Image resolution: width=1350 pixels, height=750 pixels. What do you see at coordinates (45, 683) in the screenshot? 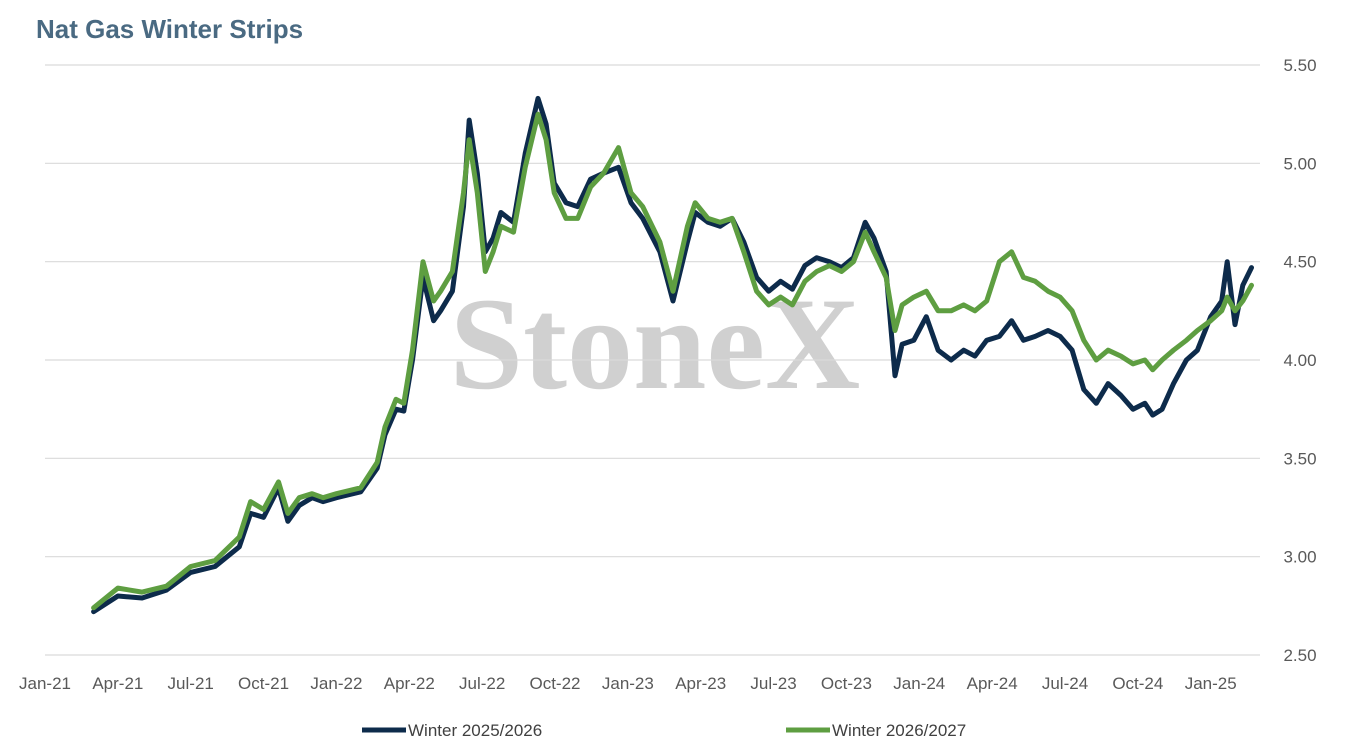
I see `x-tick-label: Jan-21` at bounding box center [45, 683].